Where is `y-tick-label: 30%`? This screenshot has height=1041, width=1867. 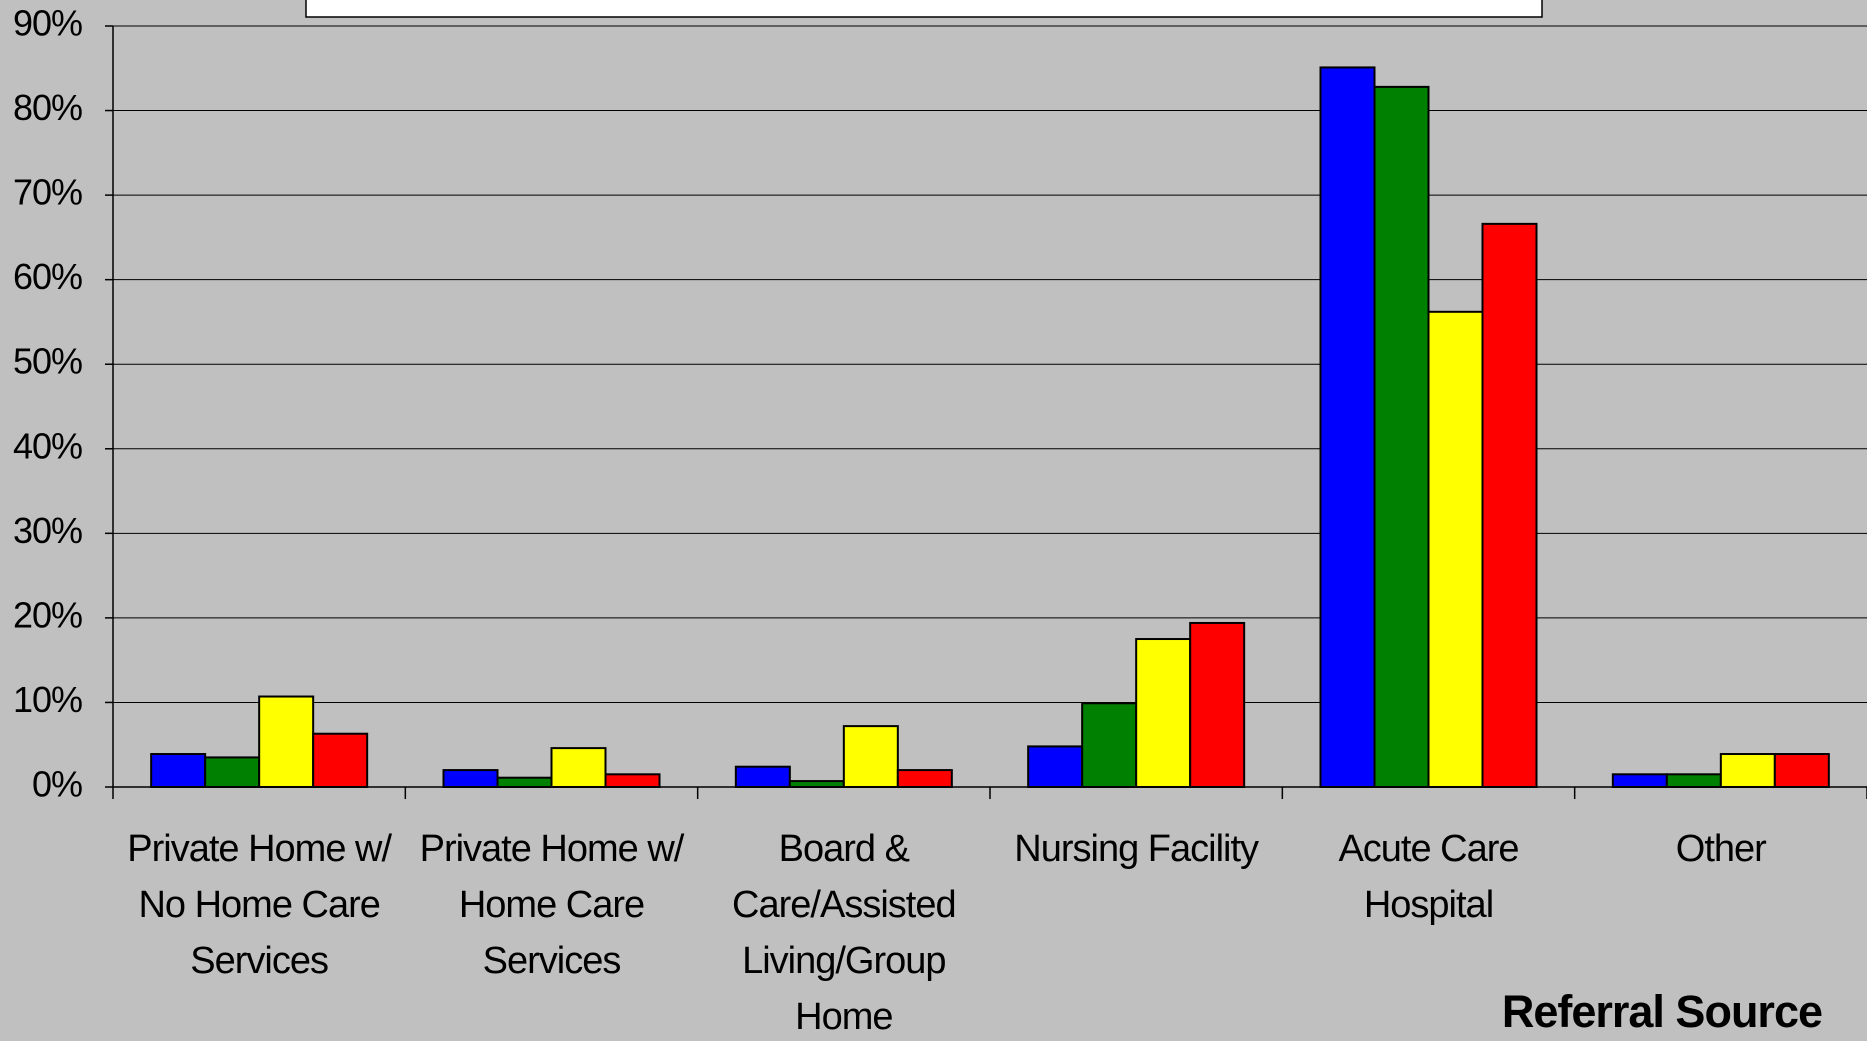 y-tick-label: 30% is located at coordinates (47, 530).